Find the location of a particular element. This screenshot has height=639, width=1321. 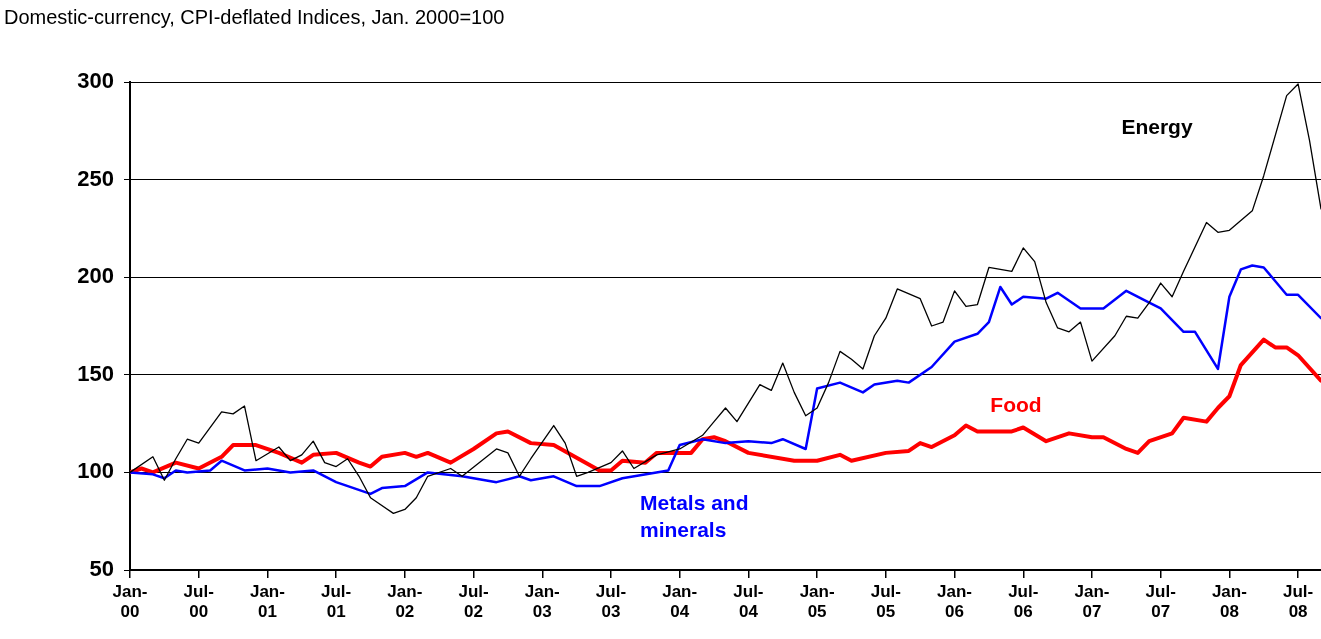

x-tick-label: Jul-01 is located at coordinates (336, 601).